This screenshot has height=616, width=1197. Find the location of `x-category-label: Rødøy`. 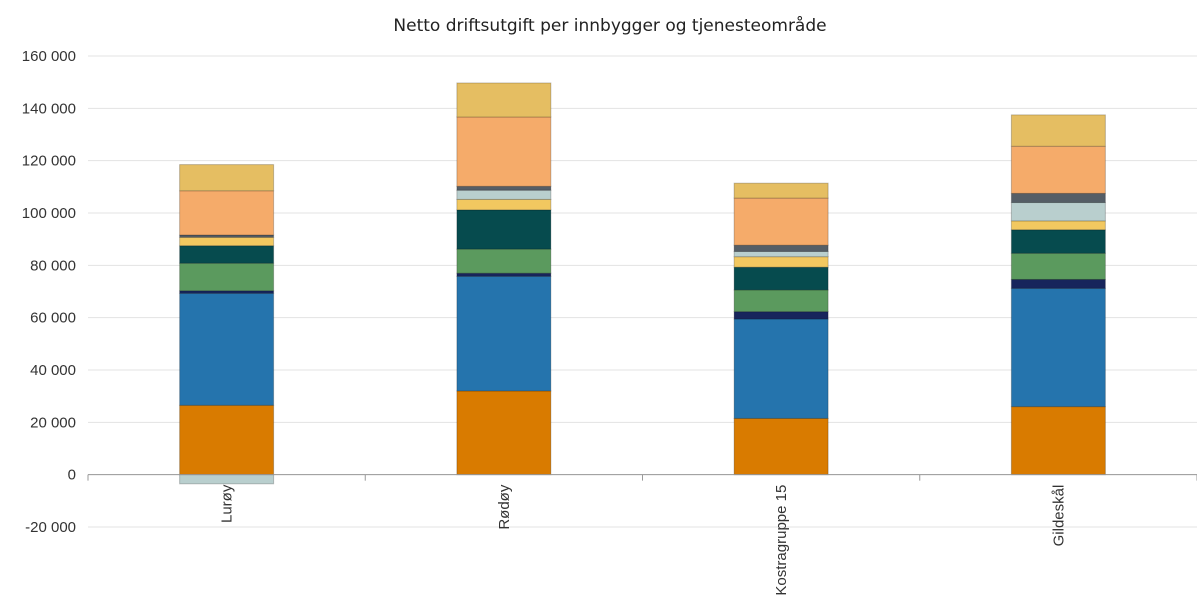

x-category-label: Rødøy is located at coordinates (504, 506).